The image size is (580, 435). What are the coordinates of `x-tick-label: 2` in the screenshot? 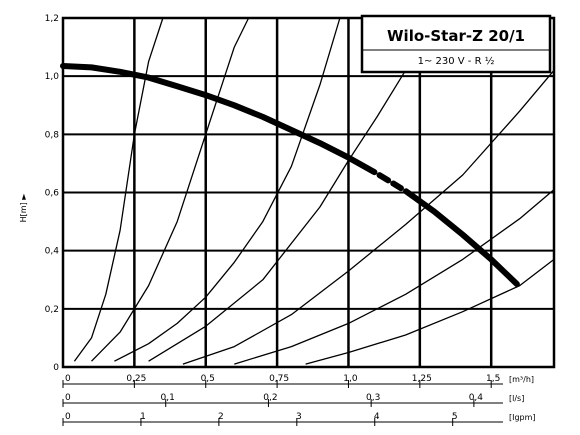 It's located at (221, 417).